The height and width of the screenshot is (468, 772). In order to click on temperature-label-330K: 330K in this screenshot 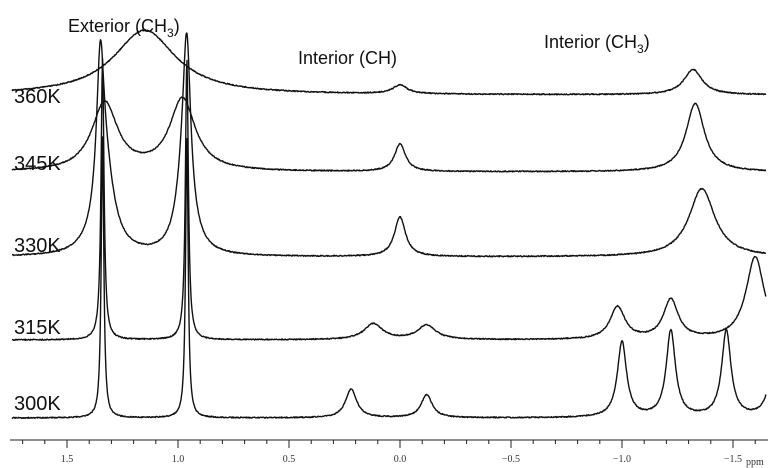, I will do `click(37, 246)`.